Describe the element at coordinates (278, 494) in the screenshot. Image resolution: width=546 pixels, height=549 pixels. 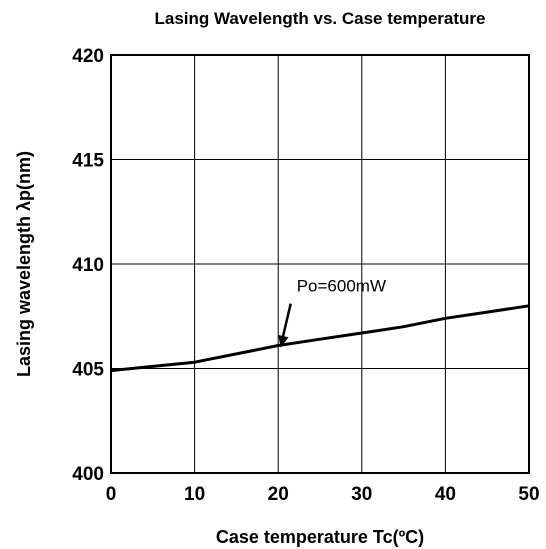
I see `x-tick-label-20: 20` at that location.